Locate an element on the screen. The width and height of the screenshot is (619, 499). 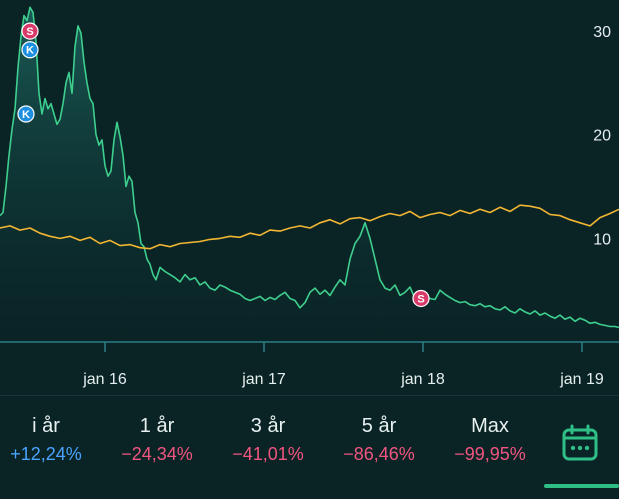
calendar-button is located at coordinates (580, 443).